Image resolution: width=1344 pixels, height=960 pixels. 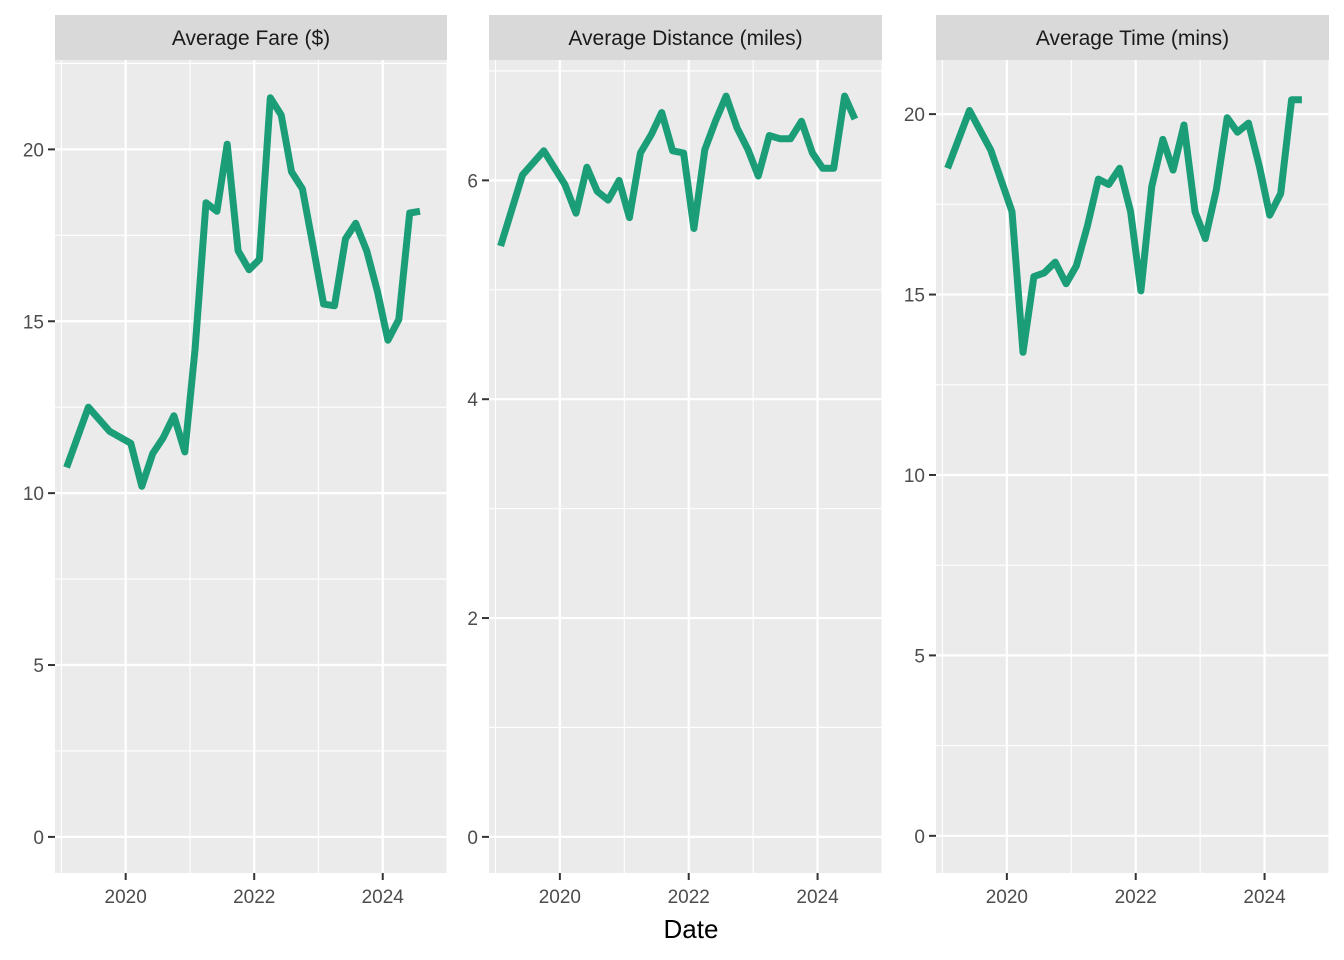 I want to click on y-tick-label: 2, so click(x=472, y=619).